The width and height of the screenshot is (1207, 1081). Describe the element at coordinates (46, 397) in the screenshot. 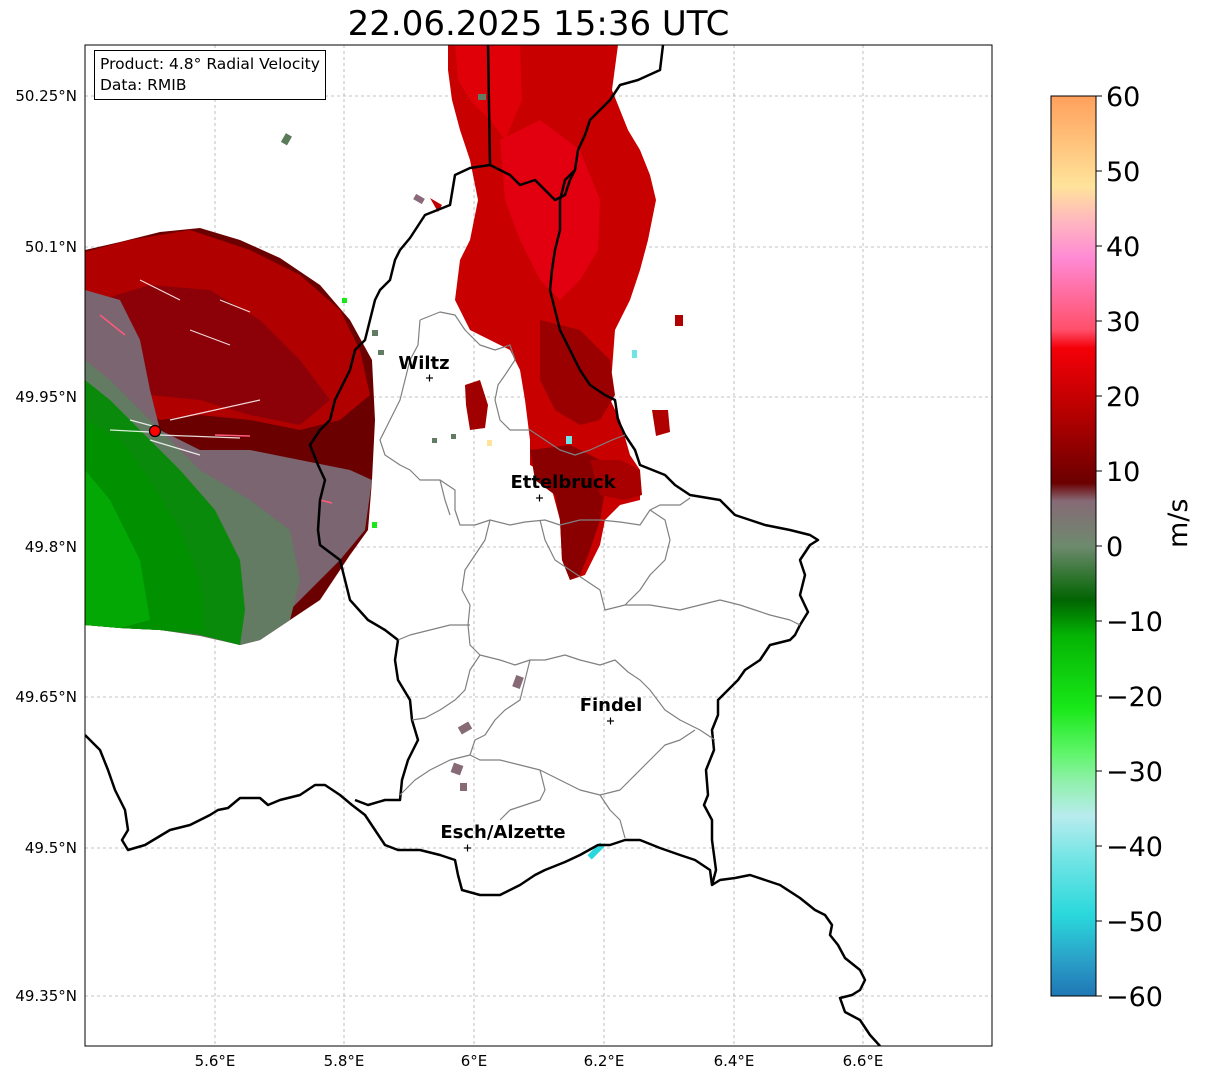

I see `lat-tick-label: 49.95°N` at that location.